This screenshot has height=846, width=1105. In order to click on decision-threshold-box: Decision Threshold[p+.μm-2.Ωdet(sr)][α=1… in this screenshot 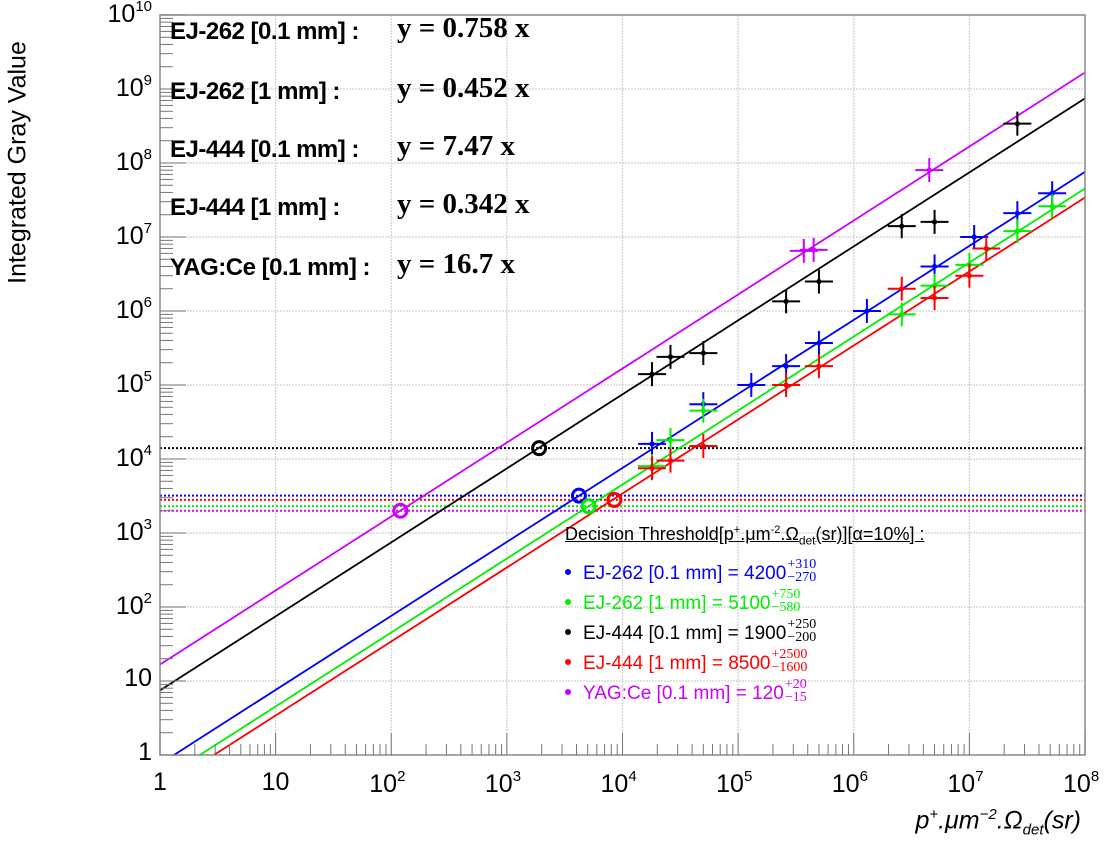, I will do `click(744, 615)`.